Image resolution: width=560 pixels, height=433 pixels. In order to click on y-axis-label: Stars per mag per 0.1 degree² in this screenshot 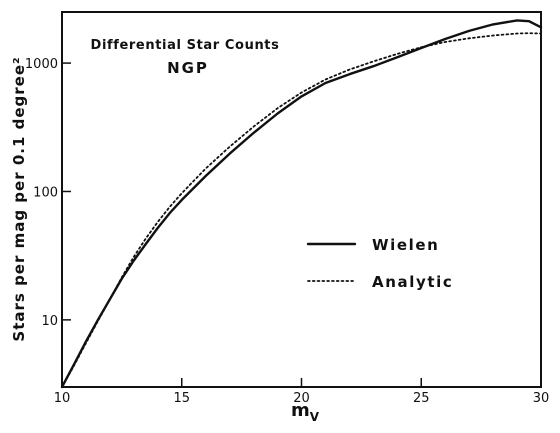, I will do `click(19, 198)`.